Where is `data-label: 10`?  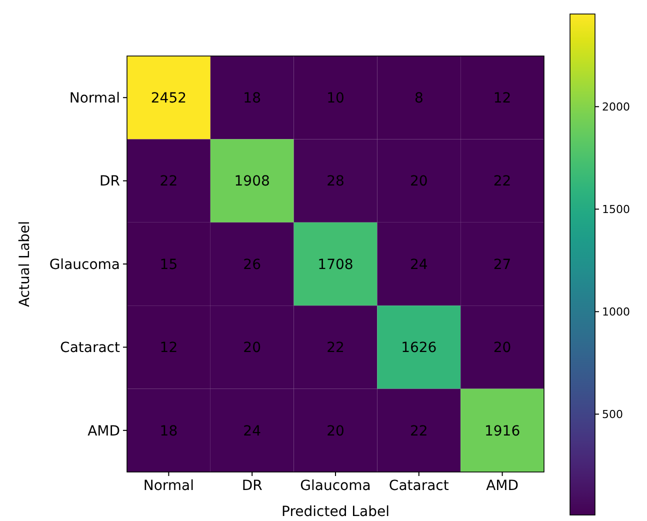
data-label: 10 is located at coordinates (335, 98).